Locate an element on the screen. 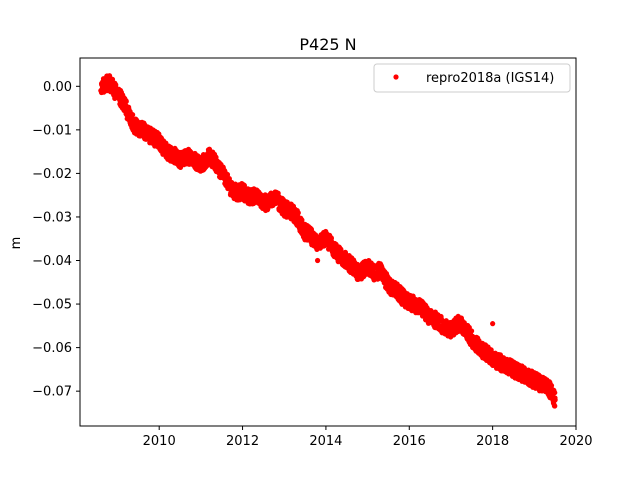 The width and height of the screenshot is (640, 480). y-axis-label: m is located at coordinates (16, 243).